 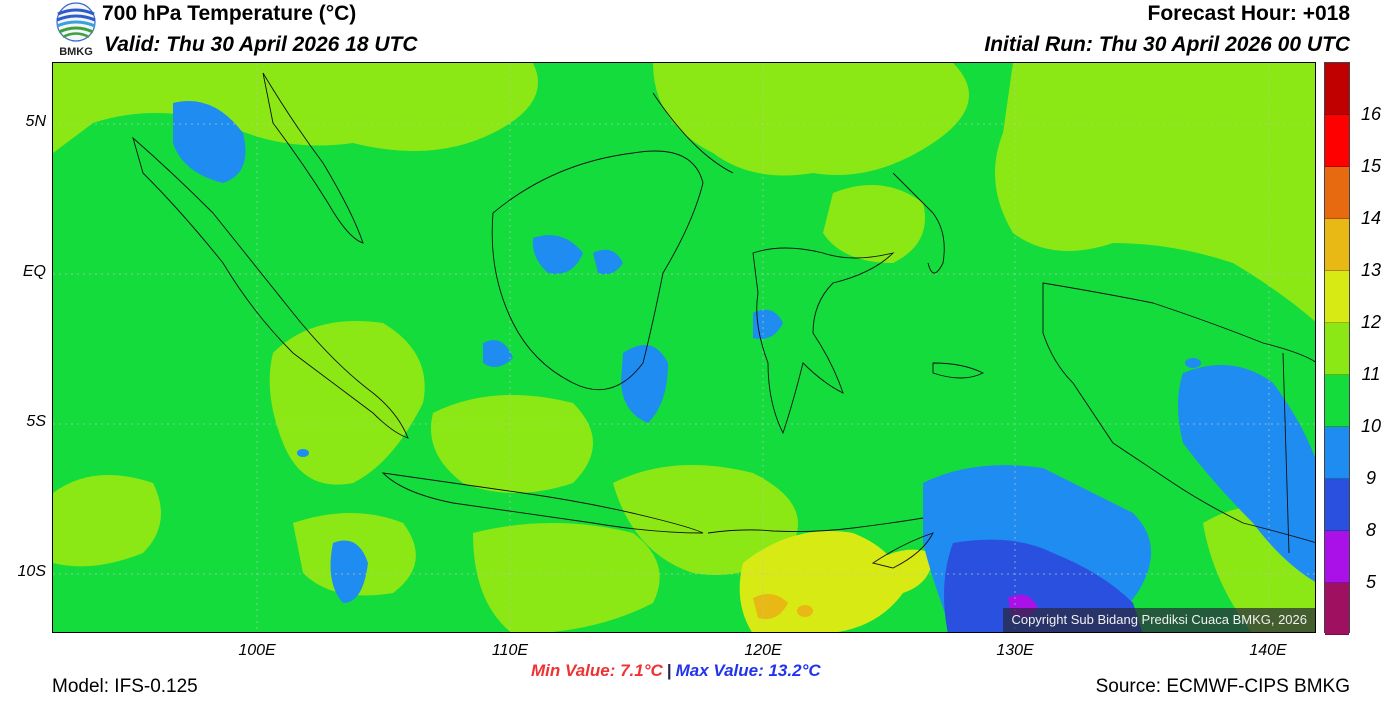 What do you see at coordinates (783, 606) in the screenshot?
I see `temp-13-14-areas` at bounding box center [783, 606].